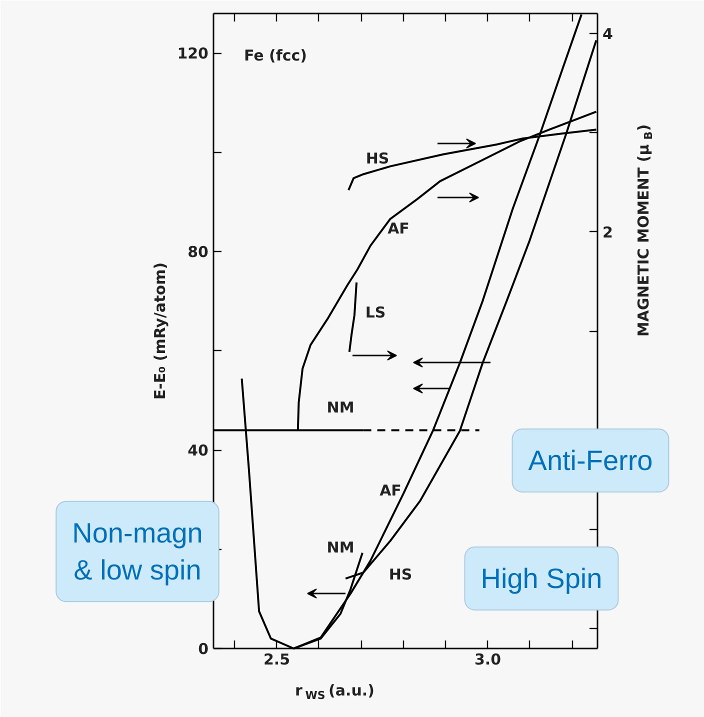 The image size is (704, 717). Describe the element at coordinates (277, 659) in the screenshot. I see `x-tick-label: 2.5` at that location.